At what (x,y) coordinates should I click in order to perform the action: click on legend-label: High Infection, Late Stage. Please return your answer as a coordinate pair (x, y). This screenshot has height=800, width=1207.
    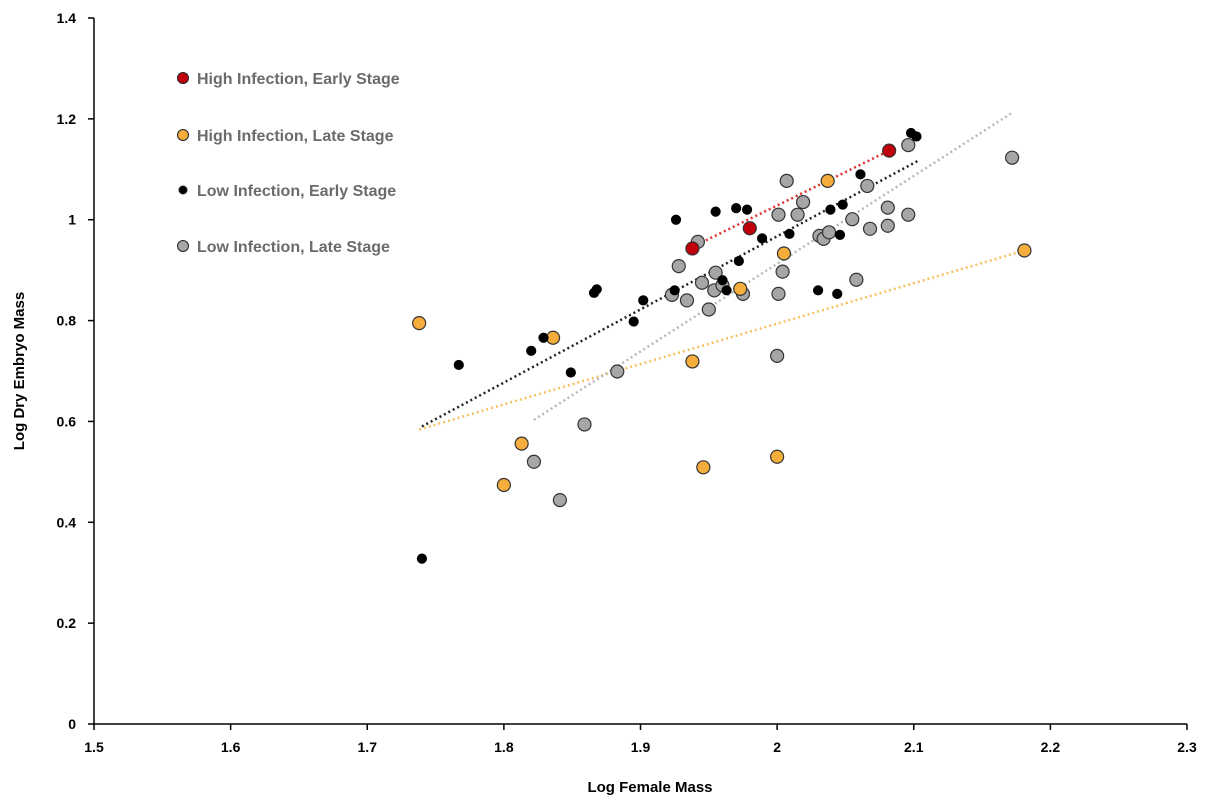
    Looking at the image, I should click on (295, 136).